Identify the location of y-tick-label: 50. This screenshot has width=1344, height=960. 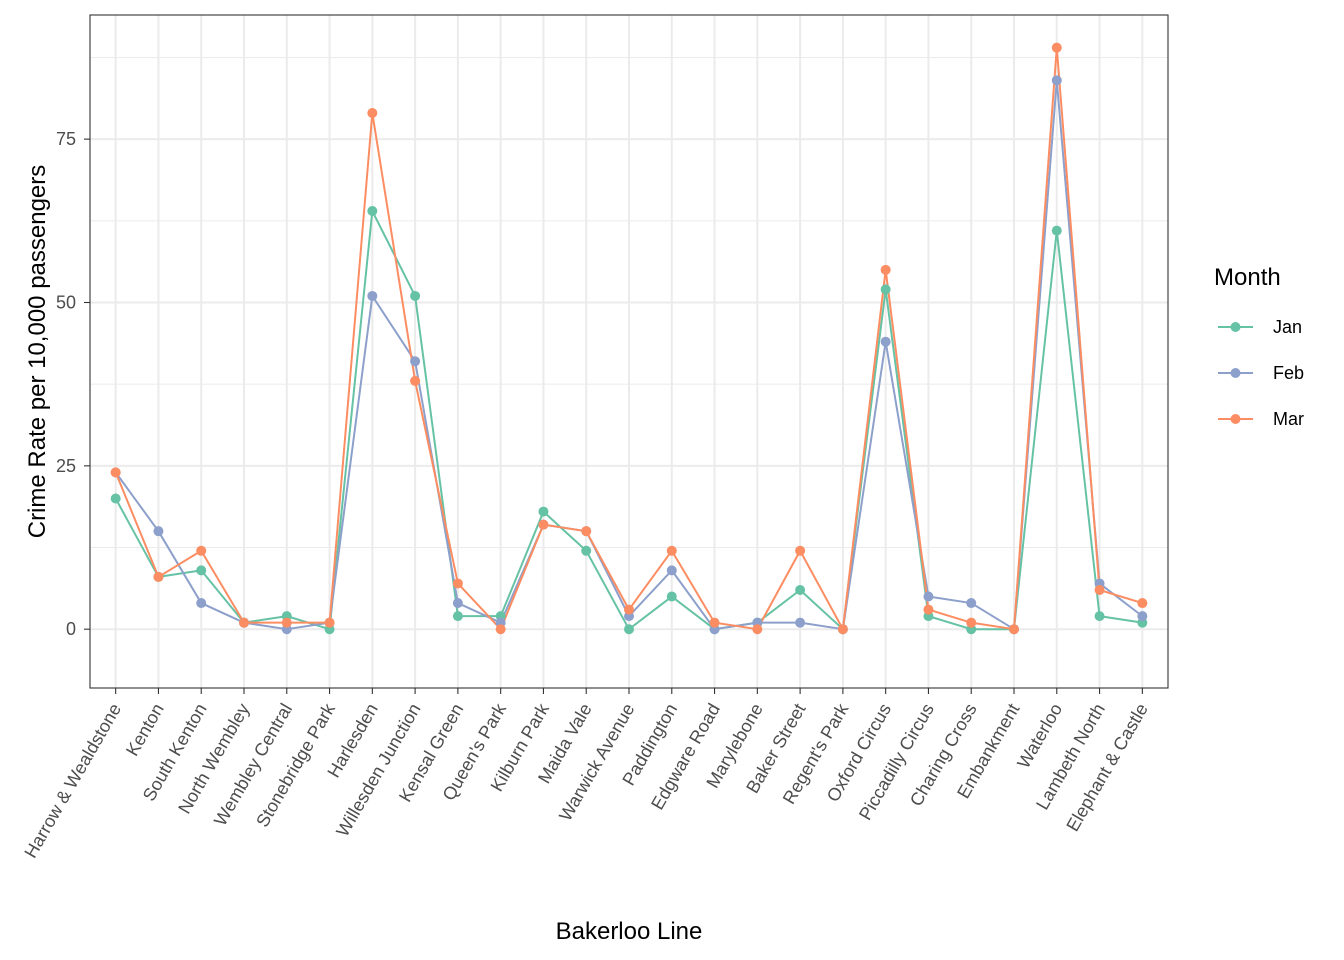
(66, 302).